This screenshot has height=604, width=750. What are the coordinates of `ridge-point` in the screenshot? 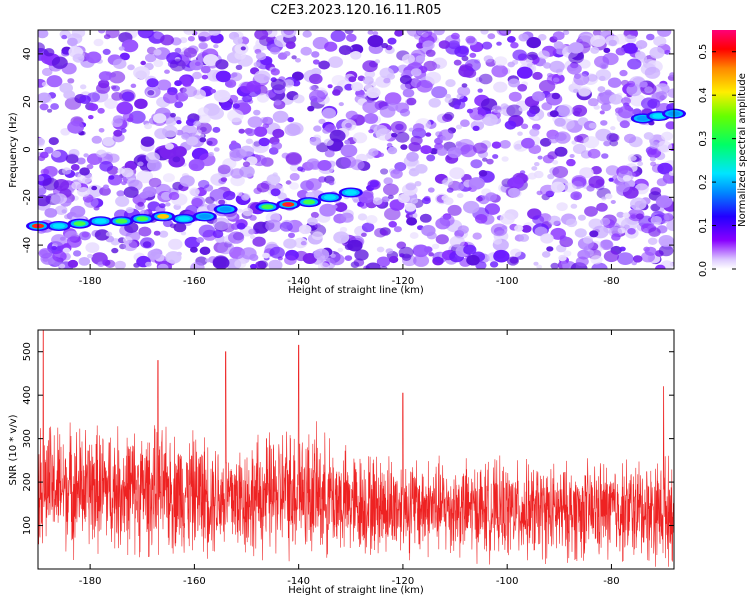 It's located at (163, 216).